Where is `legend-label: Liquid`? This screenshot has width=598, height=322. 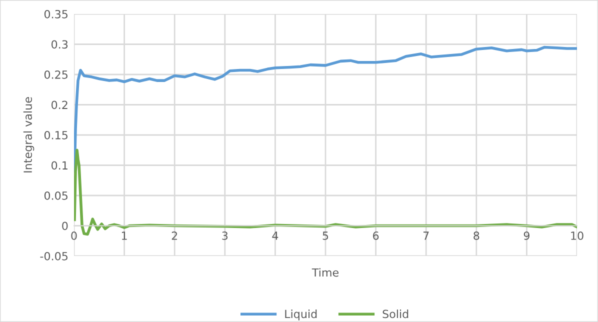
legend-label: Liquid is located at coordinates (301, 315).